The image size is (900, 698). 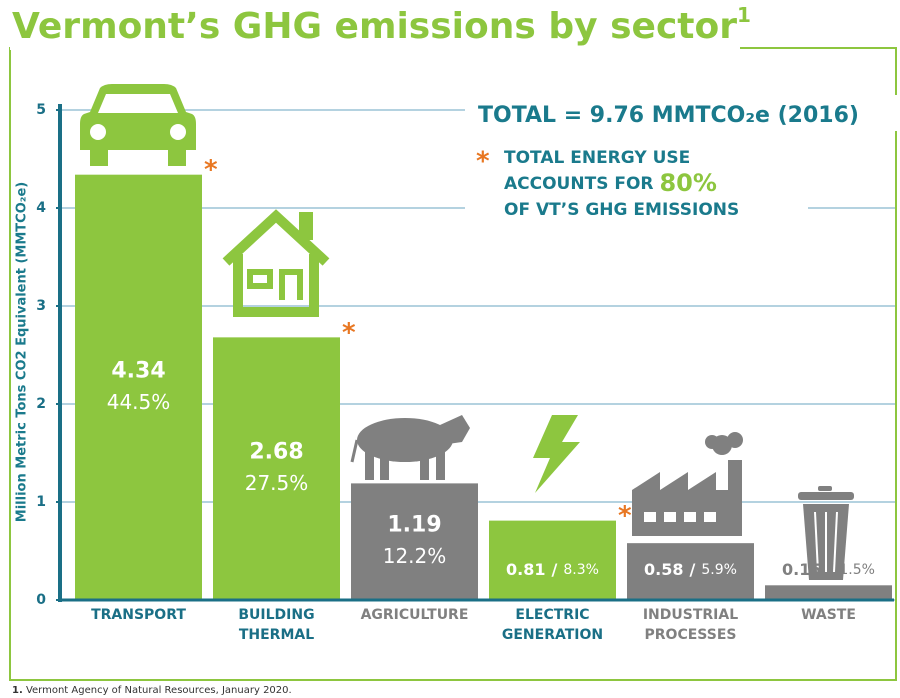 I want to click on inline-label: 0.58 / 5.9%, so click(x=690, y=569).